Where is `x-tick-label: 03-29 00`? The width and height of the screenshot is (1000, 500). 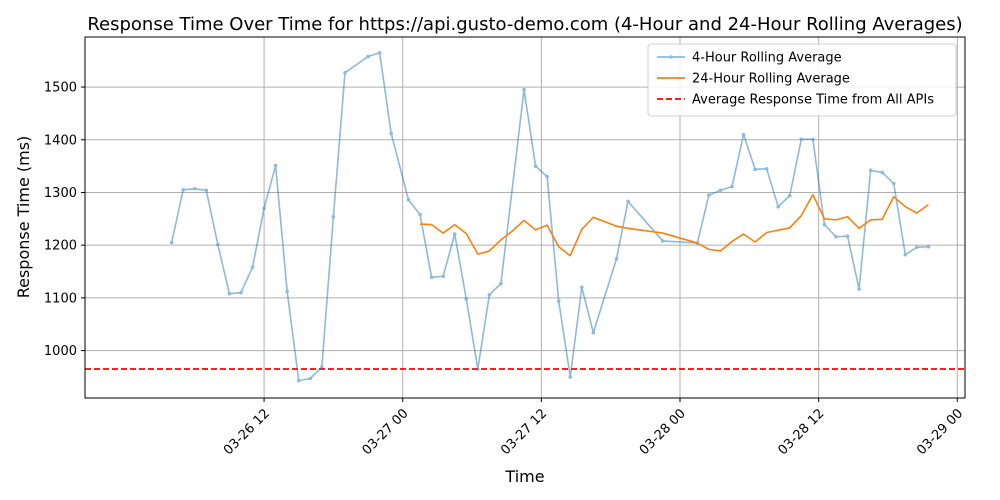 x-tick-label: 03-29 00 is located at coordinates (940, 432).